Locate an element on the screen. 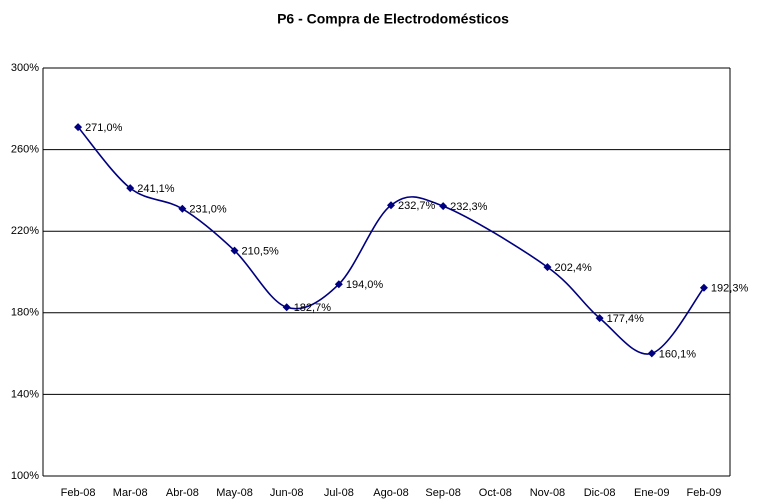 This screenshot has width=757, height=500. y-tick-label: 300% is located at coordinates (25, 68).